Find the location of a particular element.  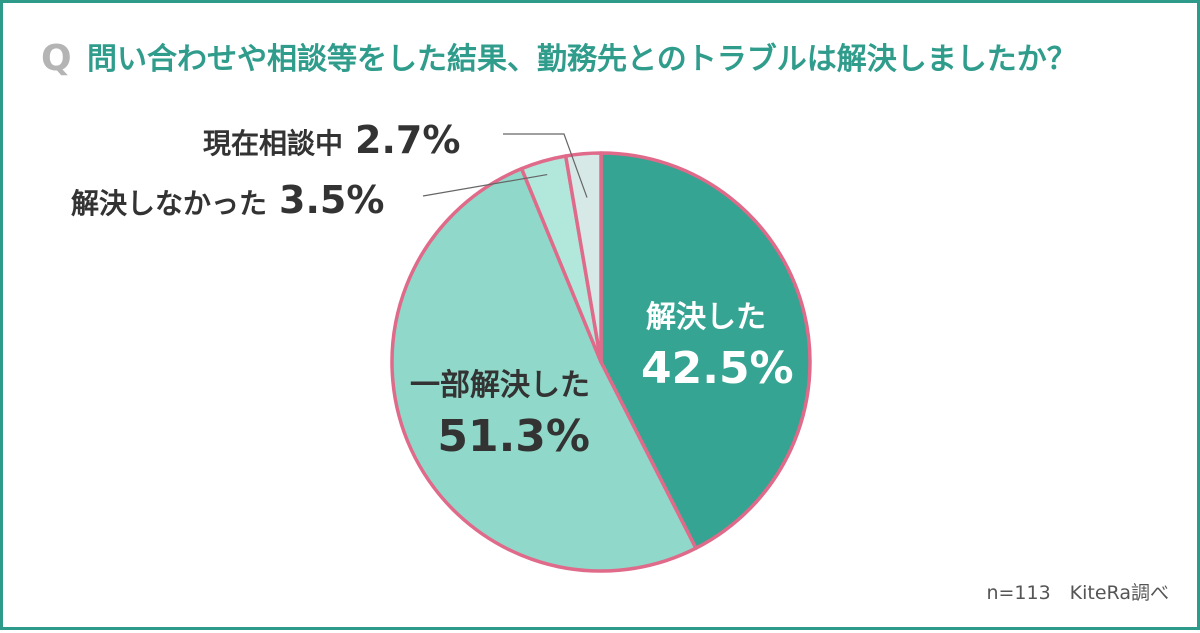

leader-line-unsolved is located at coordinates (485, 185).